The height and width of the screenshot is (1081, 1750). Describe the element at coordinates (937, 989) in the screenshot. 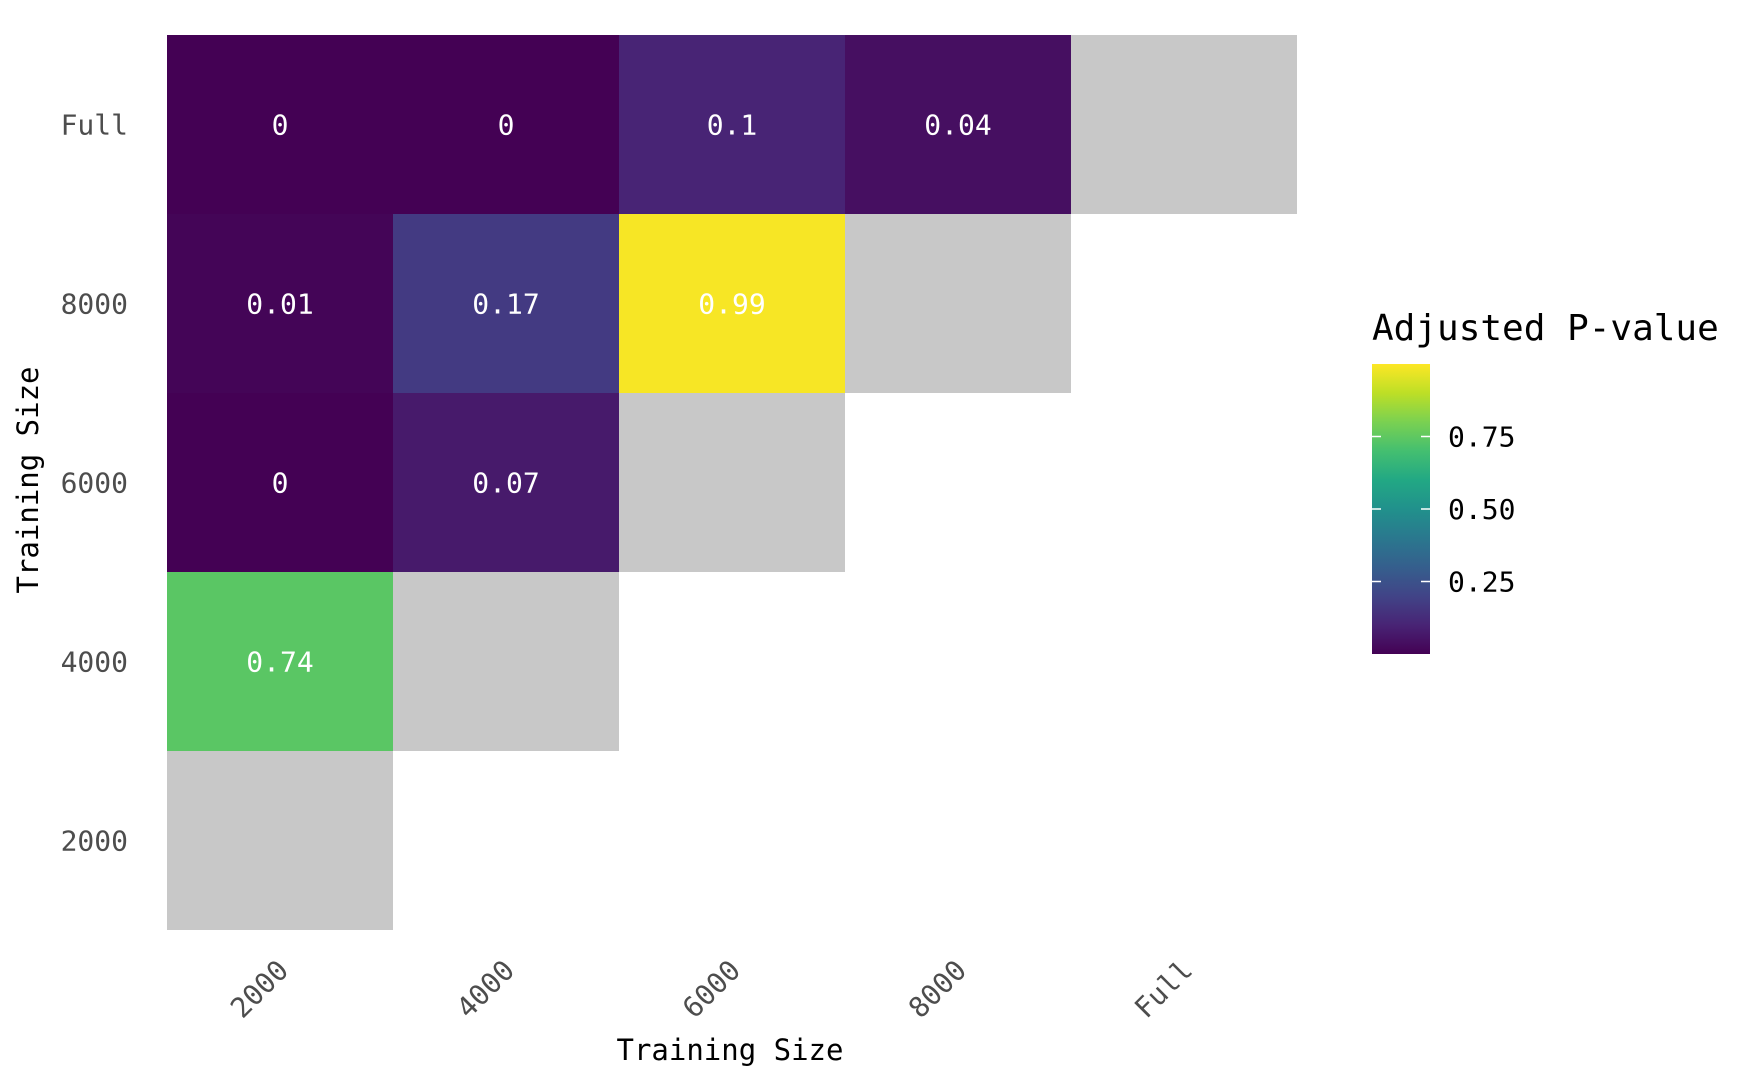

I see `x-tick-8000: 8000` at that location.